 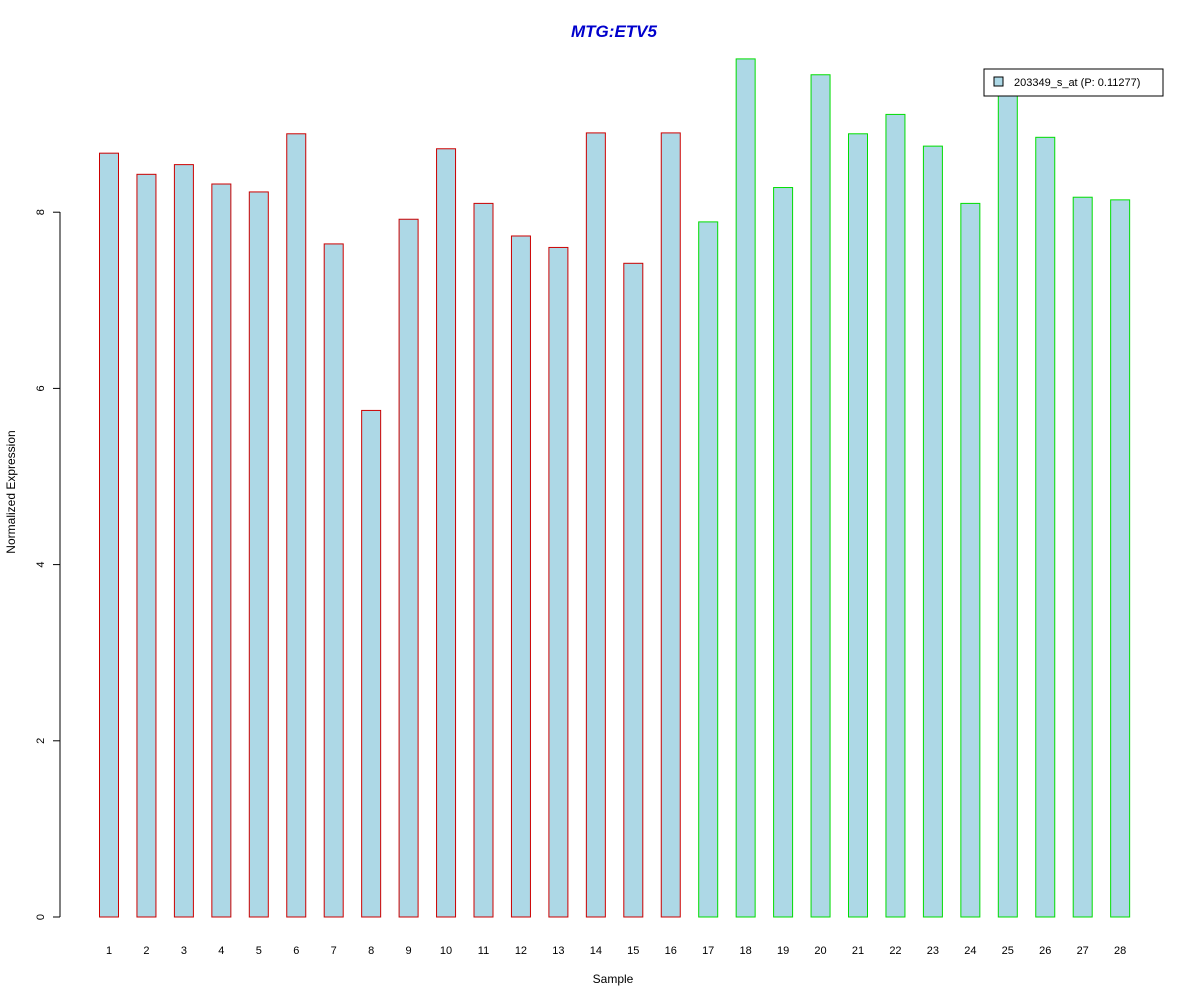 What do you see at coordinates (184, 951) in the screenshot?
I see `x-tick-label: 3` at bounding box center [184, 951].